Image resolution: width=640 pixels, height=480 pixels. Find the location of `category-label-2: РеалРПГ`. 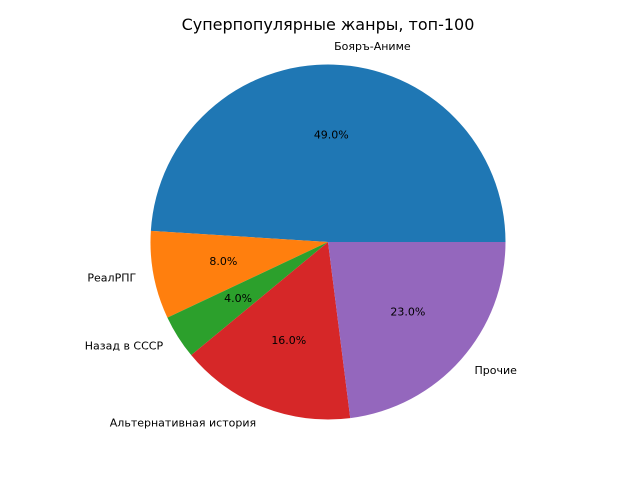

category-label-2: РеалРПГ is located at coordinates (111, 278).